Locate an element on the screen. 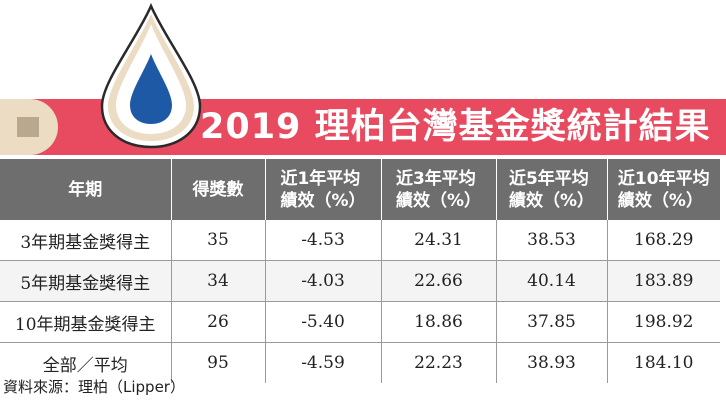 The height and width of the screenshot is (405, 726). table-row: 5年期基金獎得主 34 -4.03 22.66 40.14 183.89 is located at coordinates (360, 281).